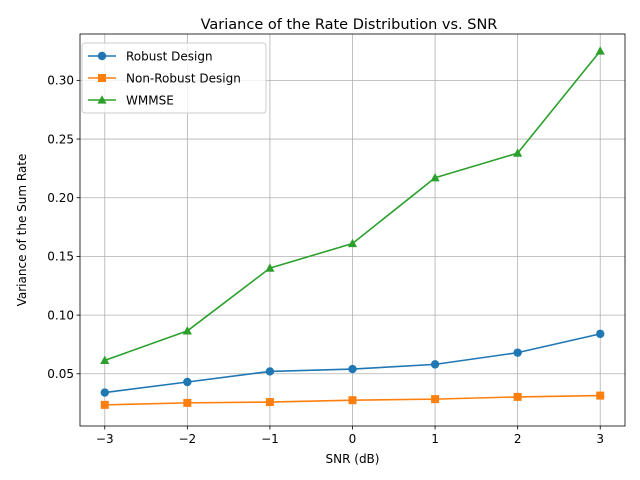 Image resolution: width=640 pixels, height=480 pixels. I want to click on x-tick-label: −1, so click(270, 439).